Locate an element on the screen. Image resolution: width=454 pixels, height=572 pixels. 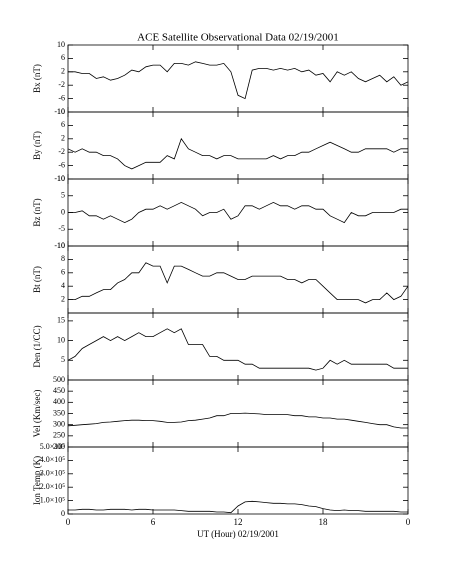
y-axis-label: By (nT) is located at coordinates (37, 145).